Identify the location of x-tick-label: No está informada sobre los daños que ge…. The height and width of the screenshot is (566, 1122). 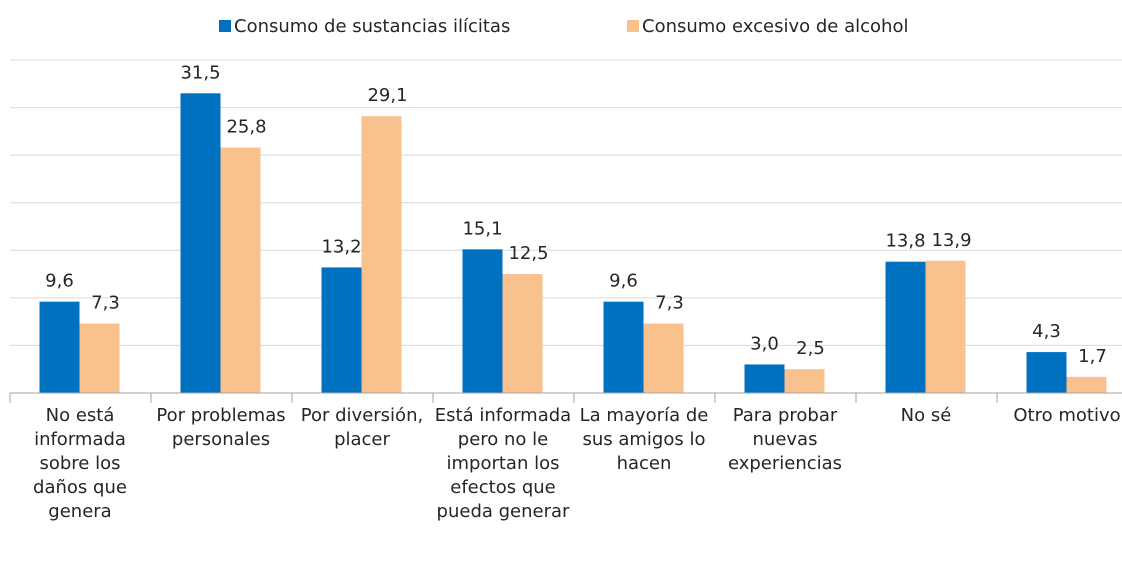
(80, 463).